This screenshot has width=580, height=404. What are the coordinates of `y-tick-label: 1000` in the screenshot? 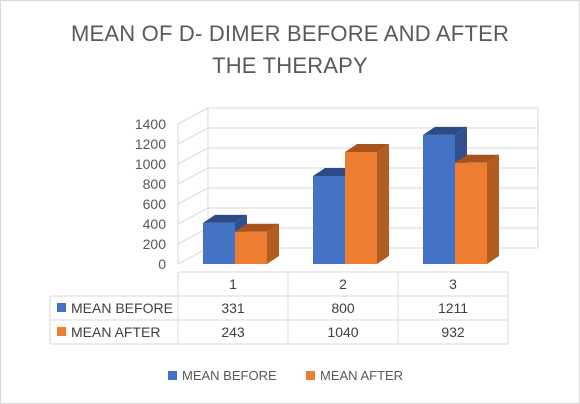 It's located at (150, 164).